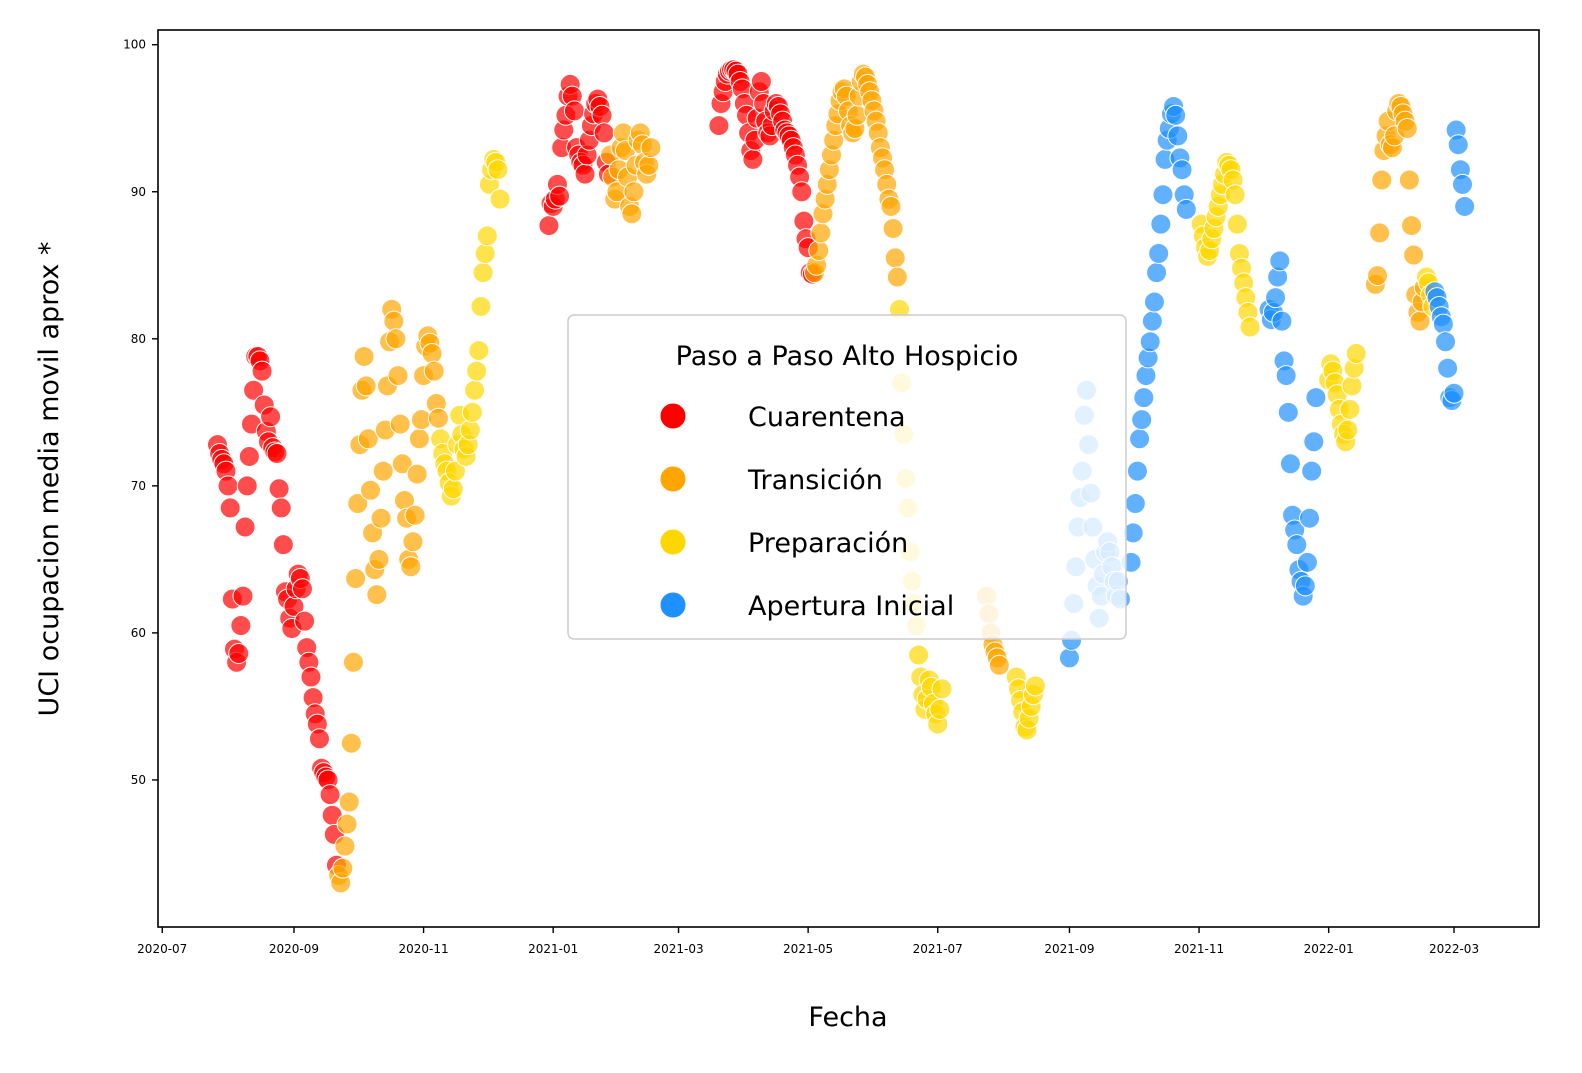 This screenshot has width=1582, height=1073. What do you see at coordinates (424, 949) in the screenshot?
I see `x-tick-label: 2020-11` at bounding box center [424, 949].